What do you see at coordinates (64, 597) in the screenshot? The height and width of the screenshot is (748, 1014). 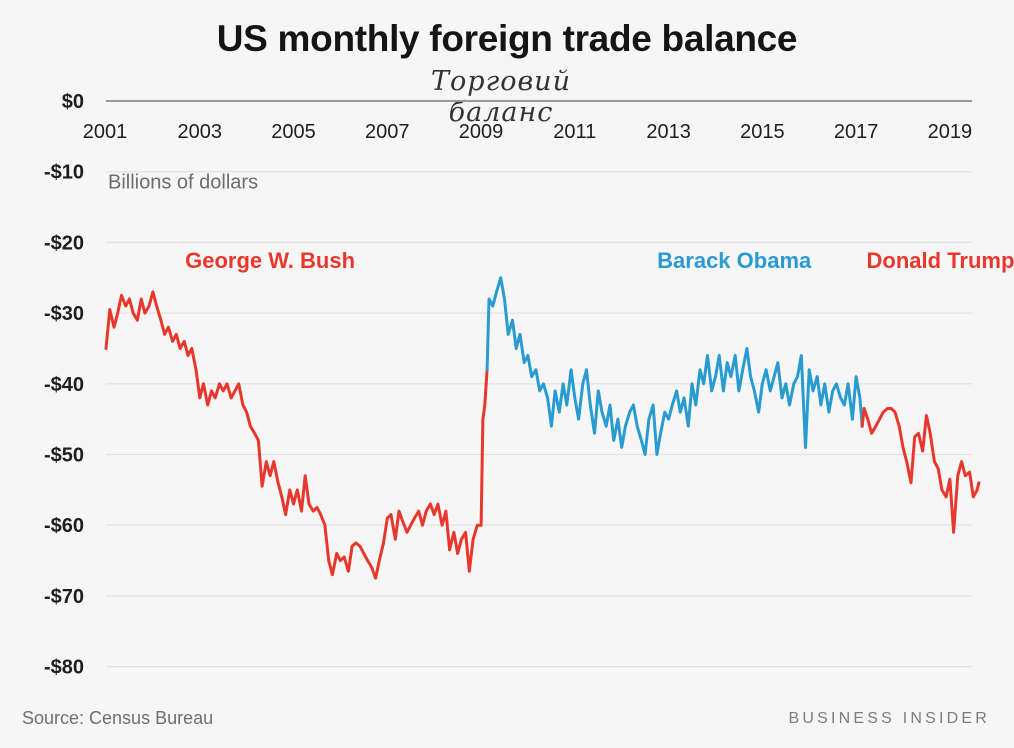 I see `y-tick-label: -$70` at bounding box center [64, 597].